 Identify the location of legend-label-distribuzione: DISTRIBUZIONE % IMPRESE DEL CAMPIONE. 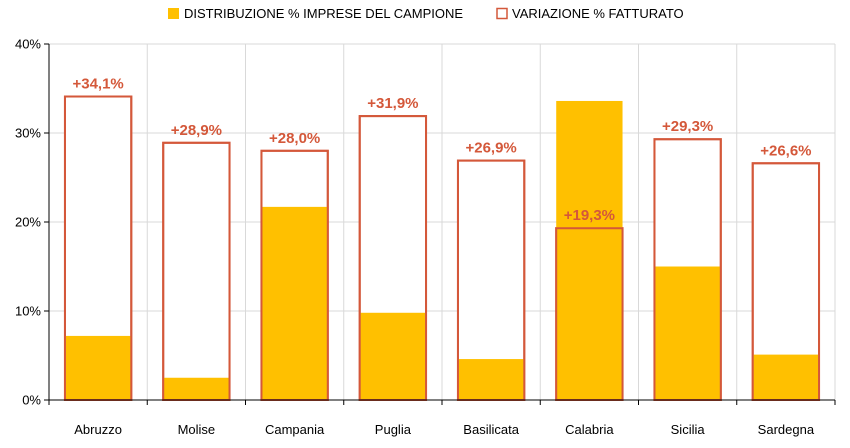
(323, 13).